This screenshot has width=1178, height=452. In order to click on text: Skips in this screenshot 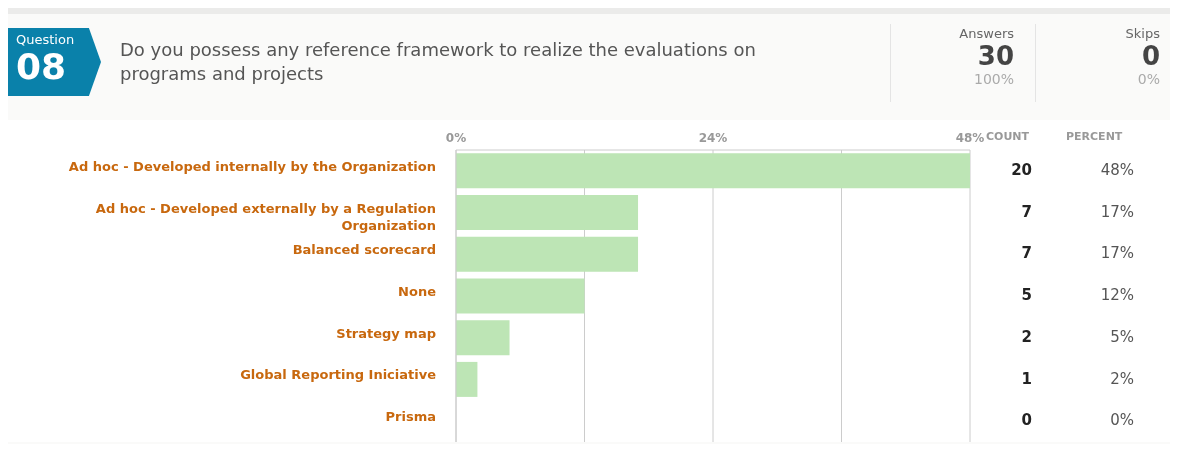, I will do `click(1142, 33)`.